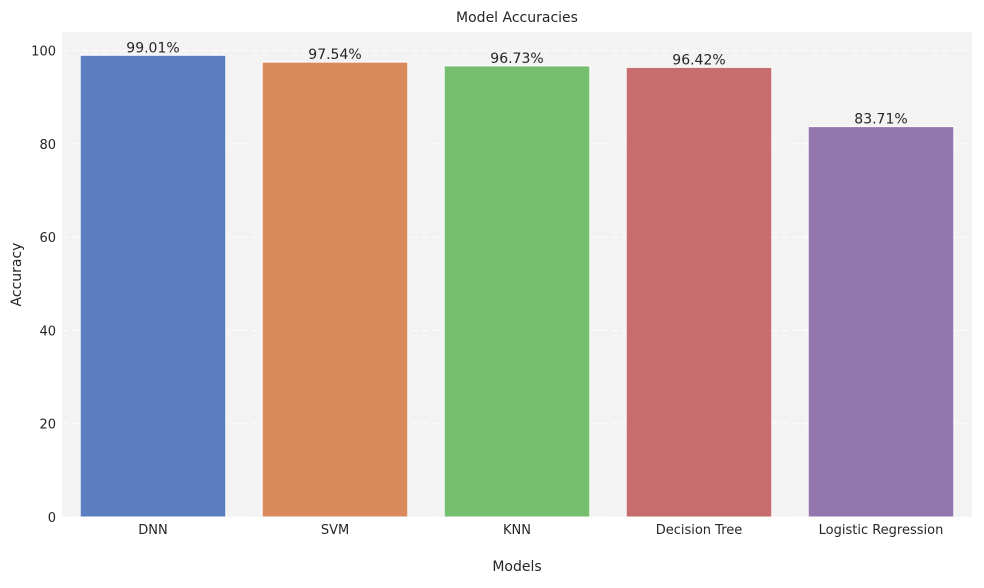  What do you see at coordinates (517, 530) in the screenshot?
I see `x-tick-label: KNN` at bounding box center [517, 530].